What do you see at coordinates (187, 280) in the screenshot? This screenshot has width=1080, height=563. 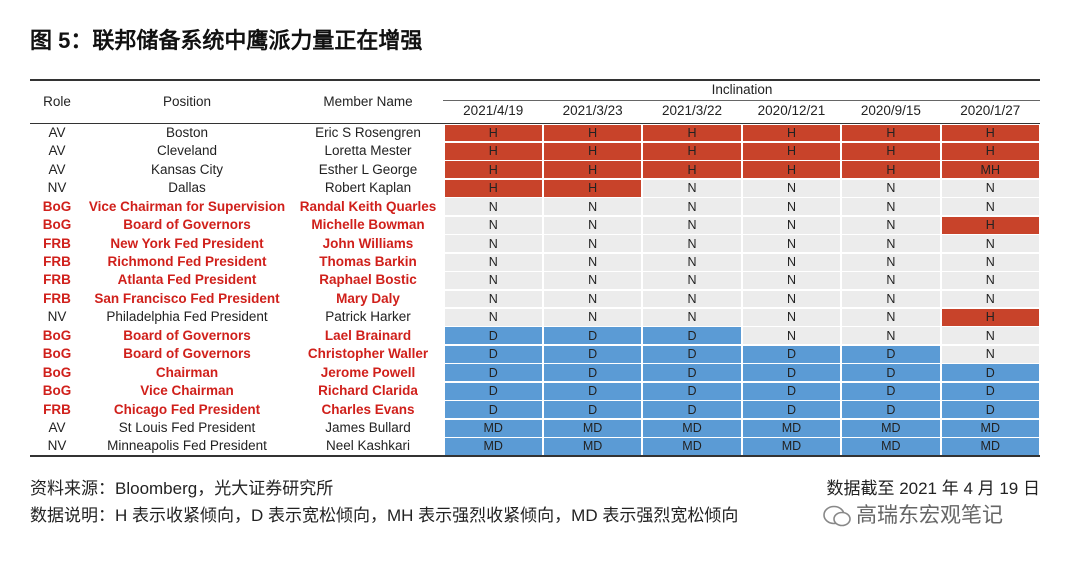 I see `position: Atlanta Fed President` at bounding box center [187, 280].